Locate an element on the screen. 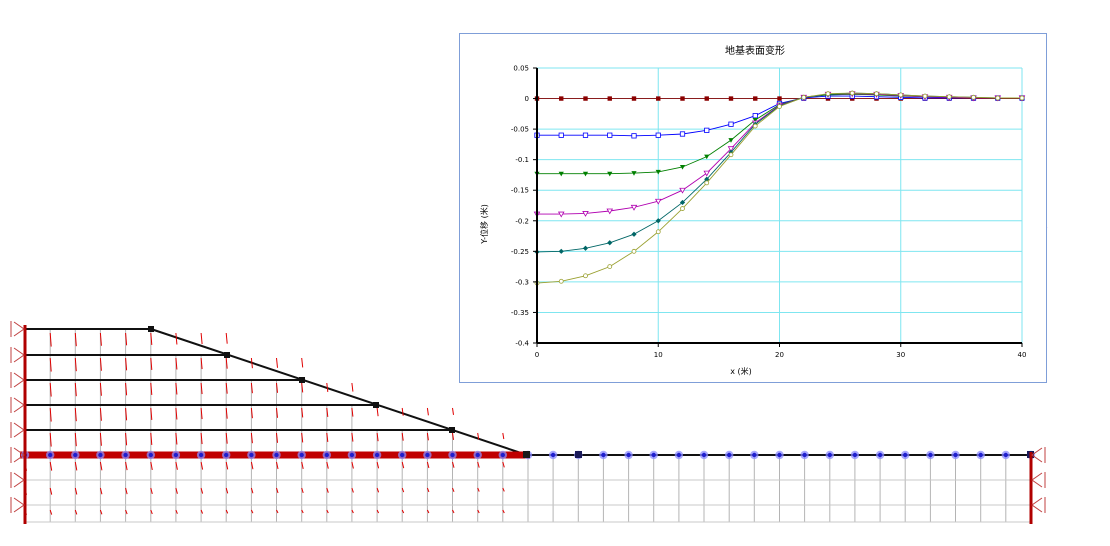 The height and width of the screenshot is (546, 1110). x-tick-label: 0 is located at coordinates (537, 355).